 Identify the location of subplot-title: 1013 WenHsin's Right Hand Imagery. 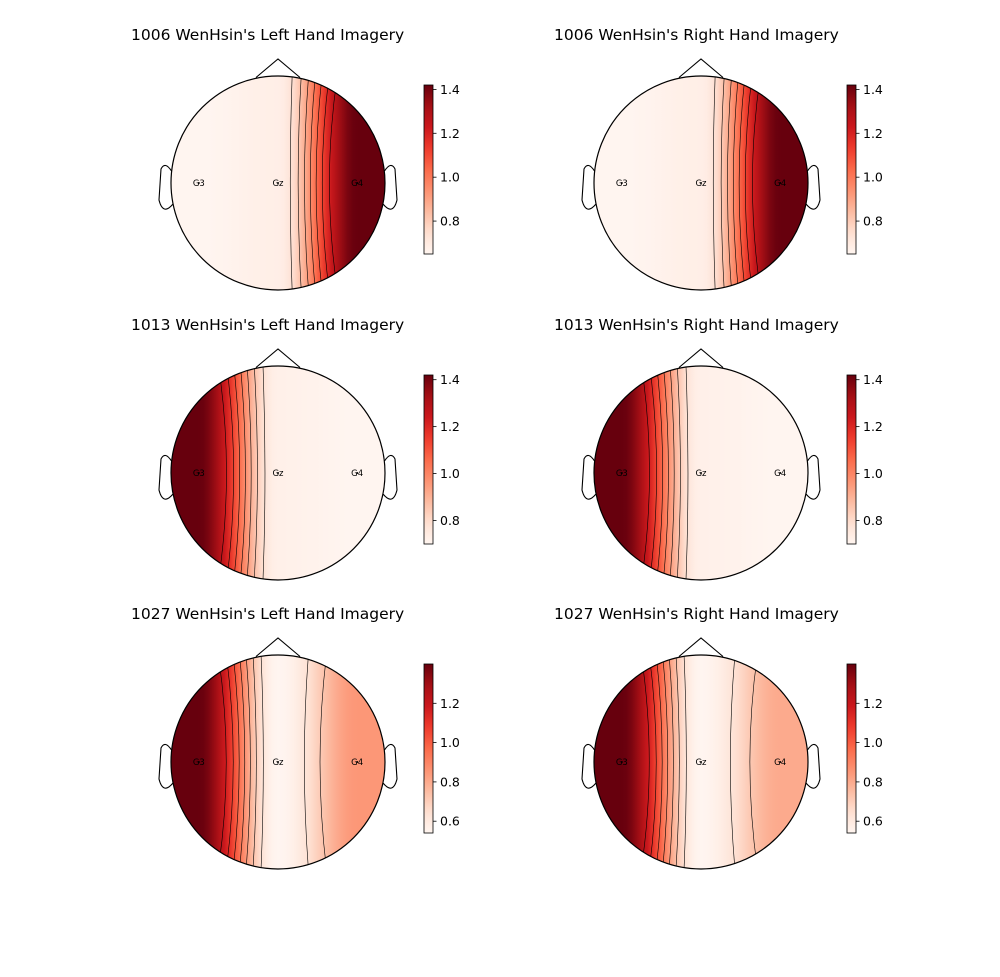
(696, 325).